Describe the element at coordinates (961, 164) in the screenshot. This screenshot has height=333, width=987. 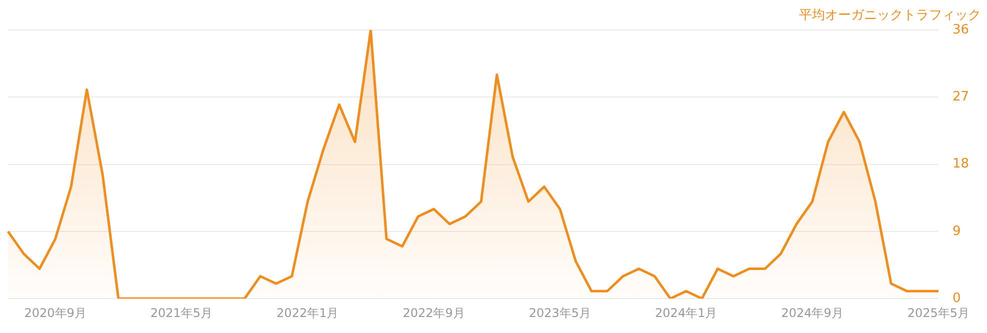
I see `y-tick-label: 18` at that location.